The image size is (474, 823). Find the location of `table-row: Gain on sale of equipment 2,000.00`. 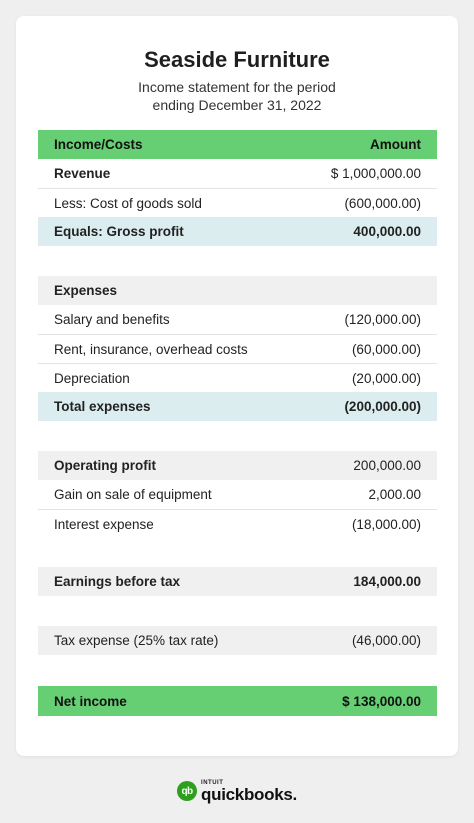

table-row: Gain on sale of equipment 2,000.00 is located at coordinates (237, 494).